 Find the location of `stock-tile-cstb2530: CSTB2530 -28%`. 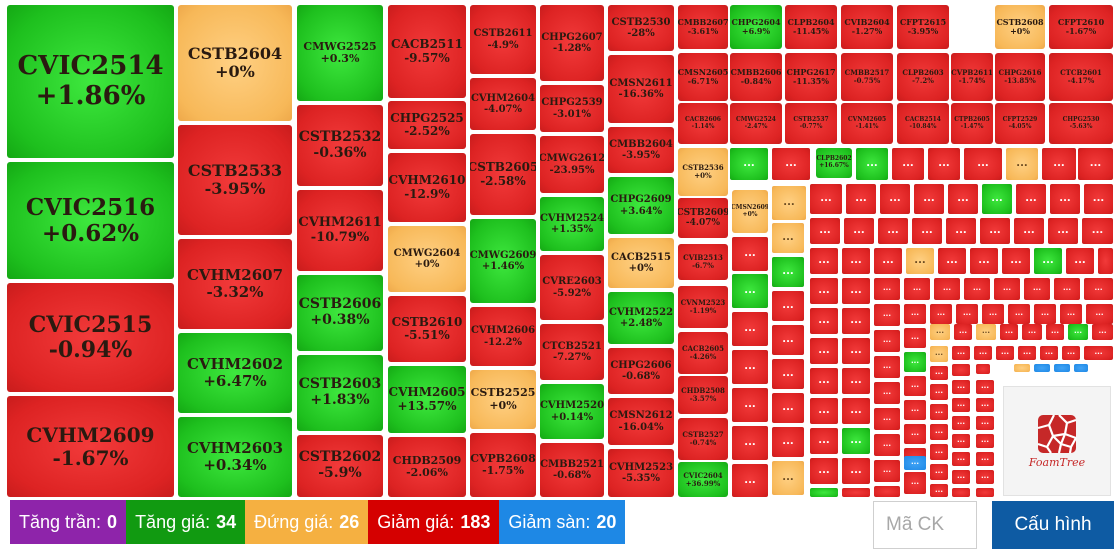

stock-tile-cstb2530: CSTB2530 -28% is located at coordinates (641, 28).